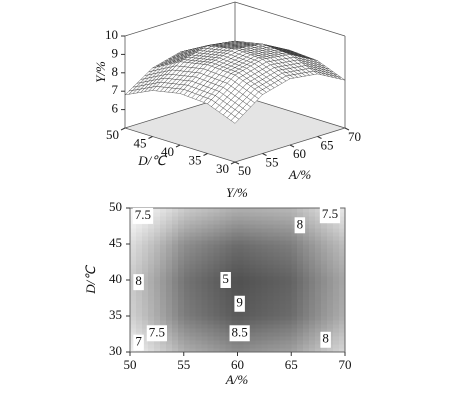  Describe the element at coordinates (115, 314) in the screenshot. I see `y-tick-label: 35` at that location.